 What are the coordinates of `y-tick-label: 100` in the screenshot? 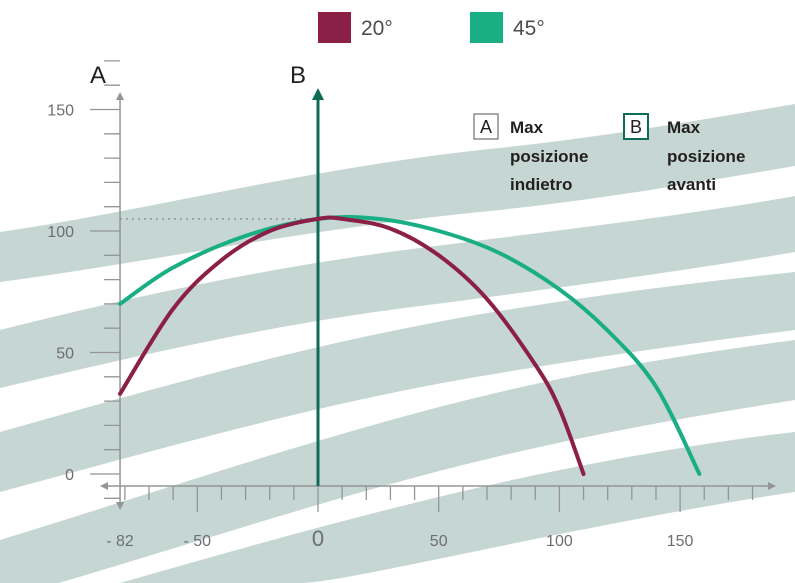 It's located at (60, 232).